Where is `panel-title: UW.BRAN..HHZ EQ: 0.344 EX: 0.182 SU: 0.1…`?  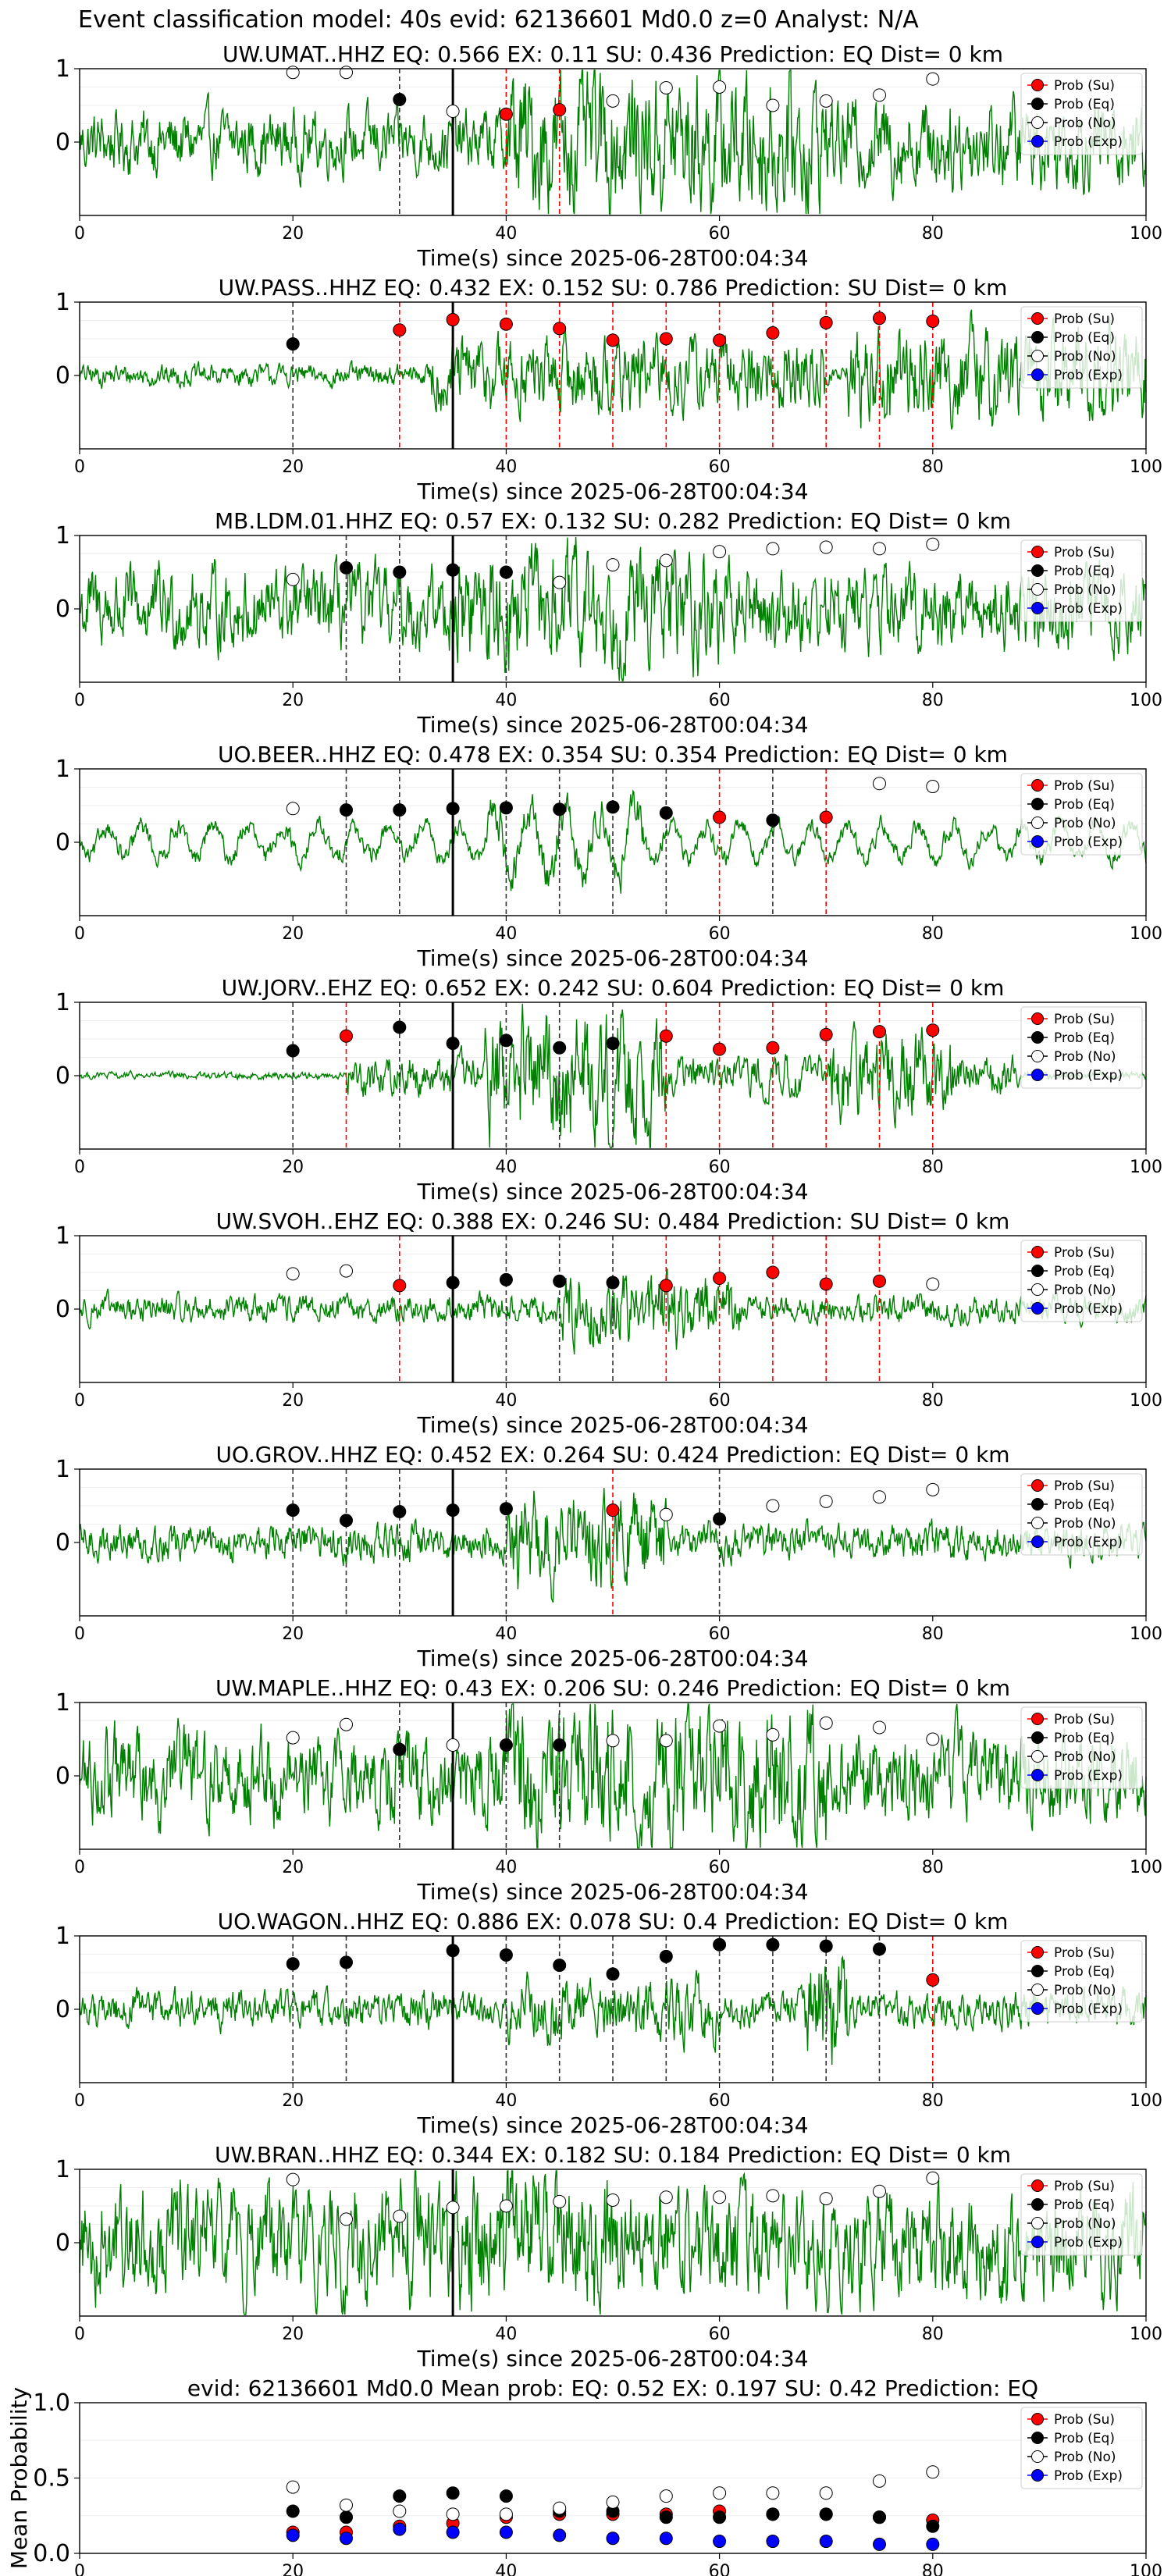 panel-title: UW.BRAN..HHZ EQ: 0.344 EX: 0.182 SU: 0.1… is located at coordinates (613, 2155).